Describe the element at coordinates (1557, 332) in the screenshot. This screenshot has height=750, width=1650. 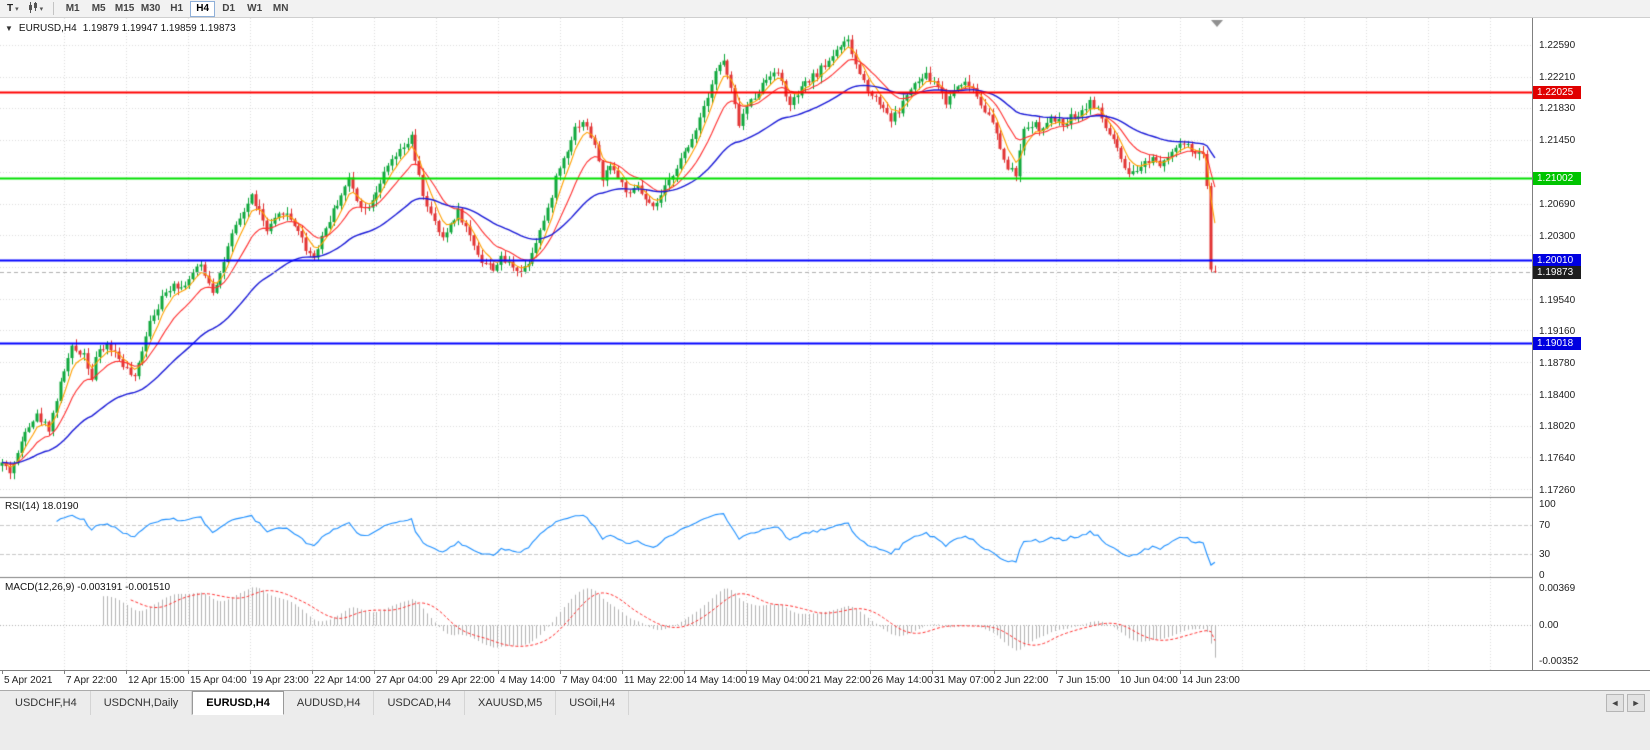
I see `price-axis-label: 1.19160` at that location.